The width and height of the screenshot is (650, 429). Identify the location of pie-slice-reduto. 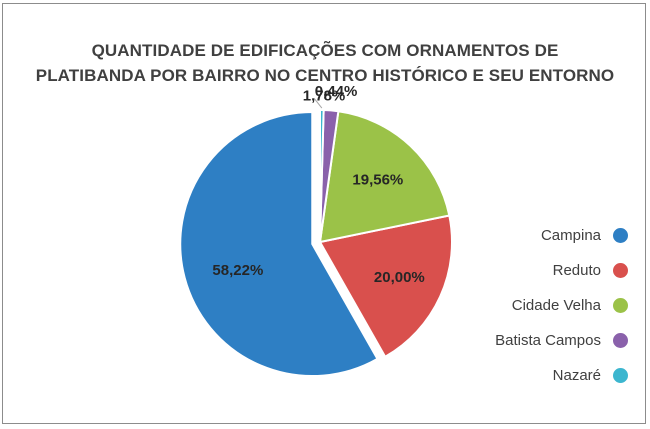
(385, 286).